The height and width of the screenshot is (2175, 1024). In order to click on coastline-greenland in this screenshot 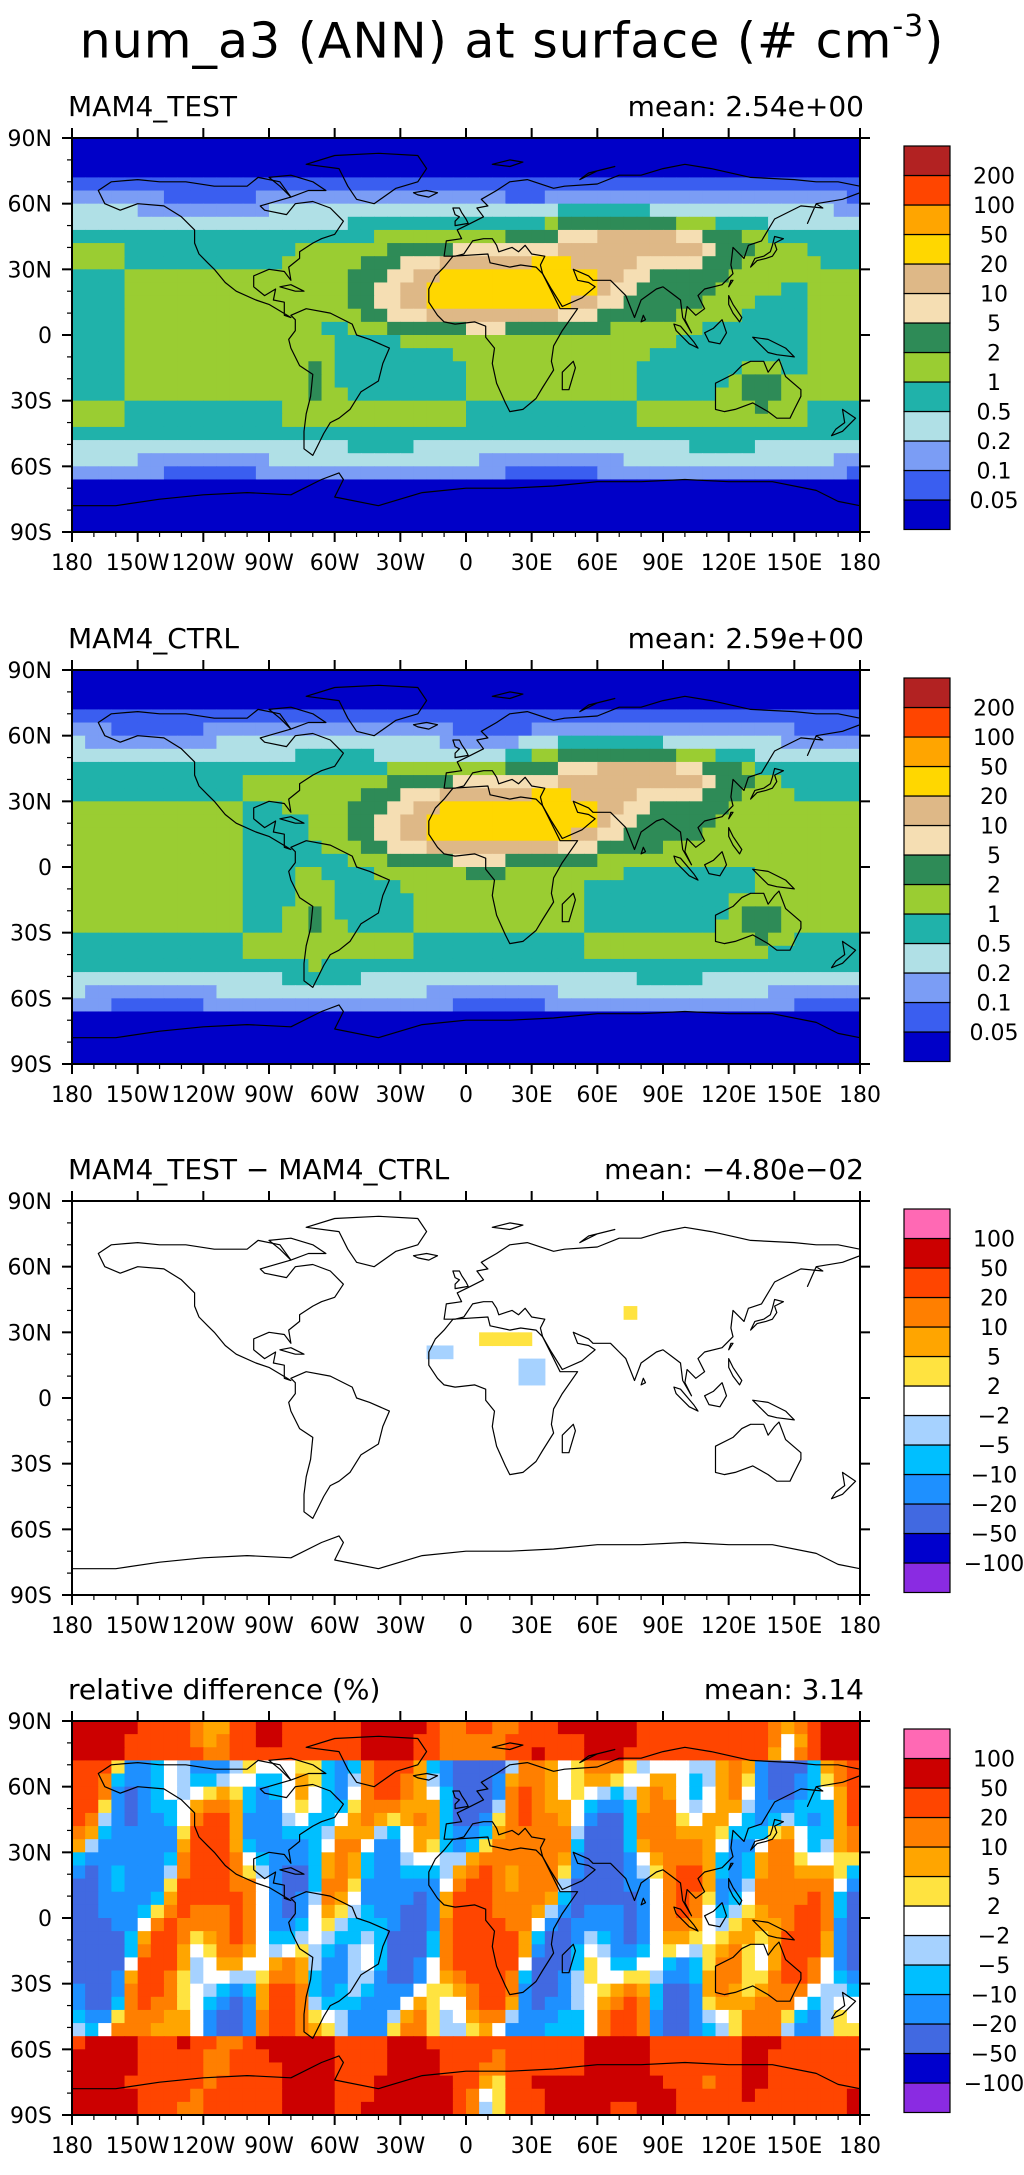, I will do `click(366, 1241)`.